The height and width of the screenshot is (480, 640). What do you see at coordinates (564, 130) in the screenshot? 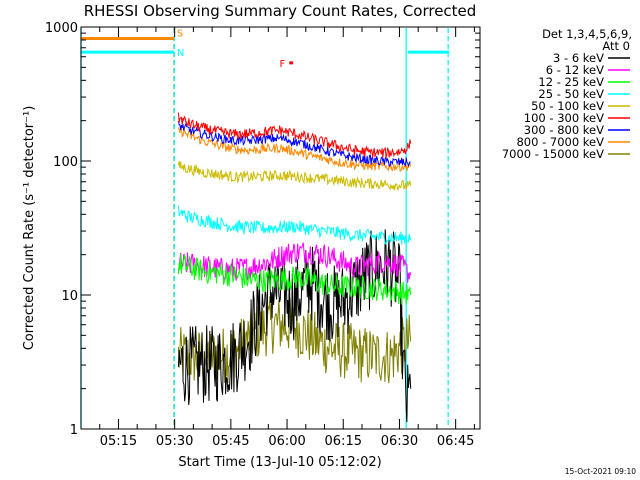
I see `legend-label-6: 300 - 800 keV` at bounding box center [564, 130].